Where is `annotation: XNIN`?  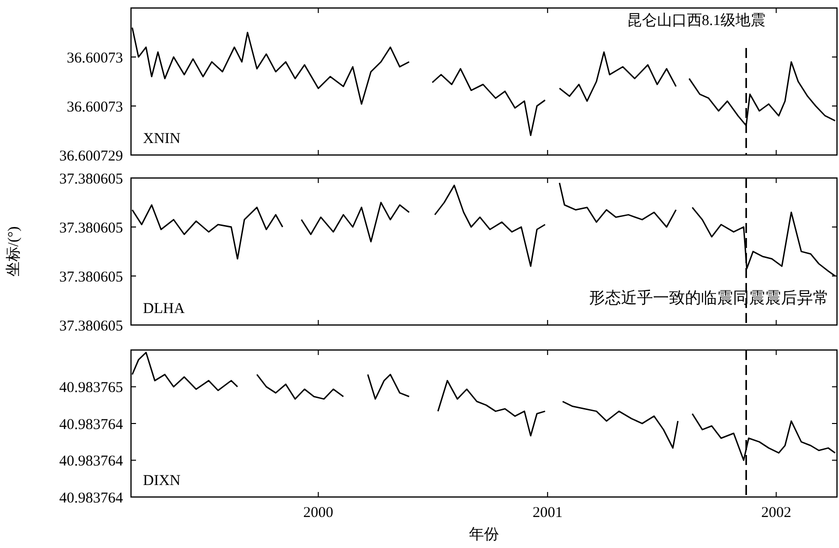 annotation: XNIN is located at coordinates (162, 139).